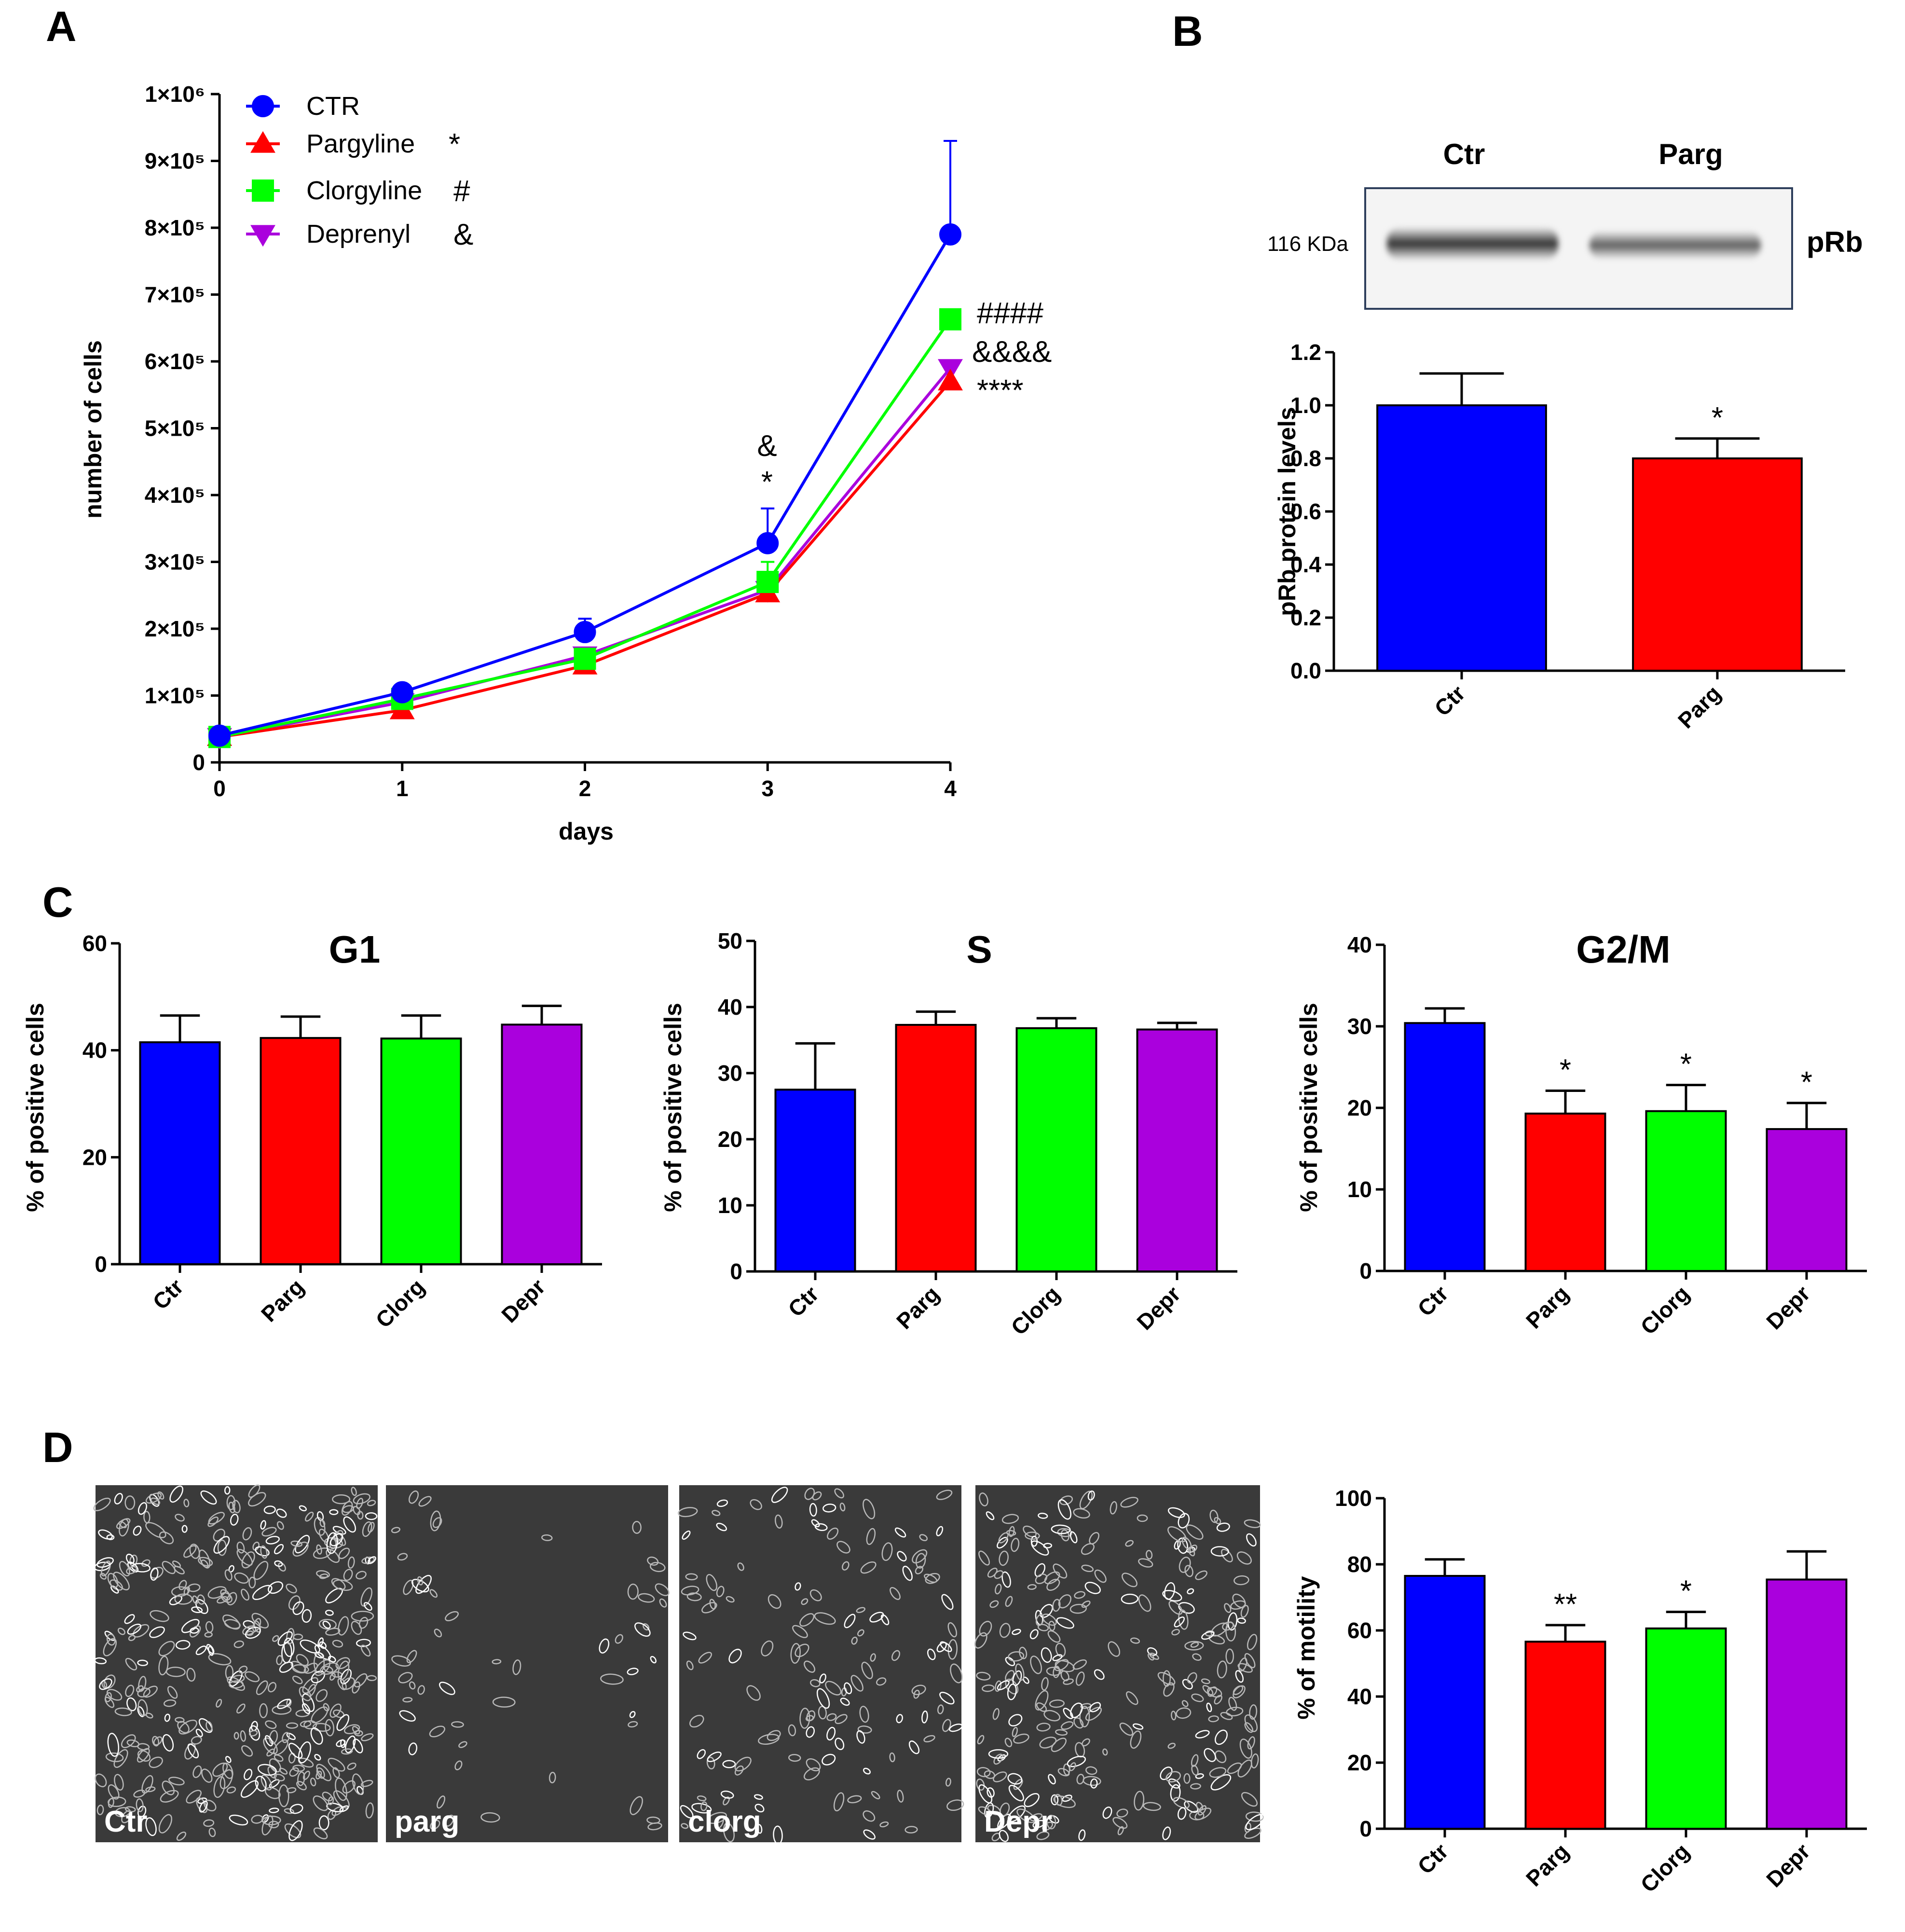  Describe the element at coordinates (1018, 1821) in the screenshot. I see `micrograph-label: Depr` at that location.